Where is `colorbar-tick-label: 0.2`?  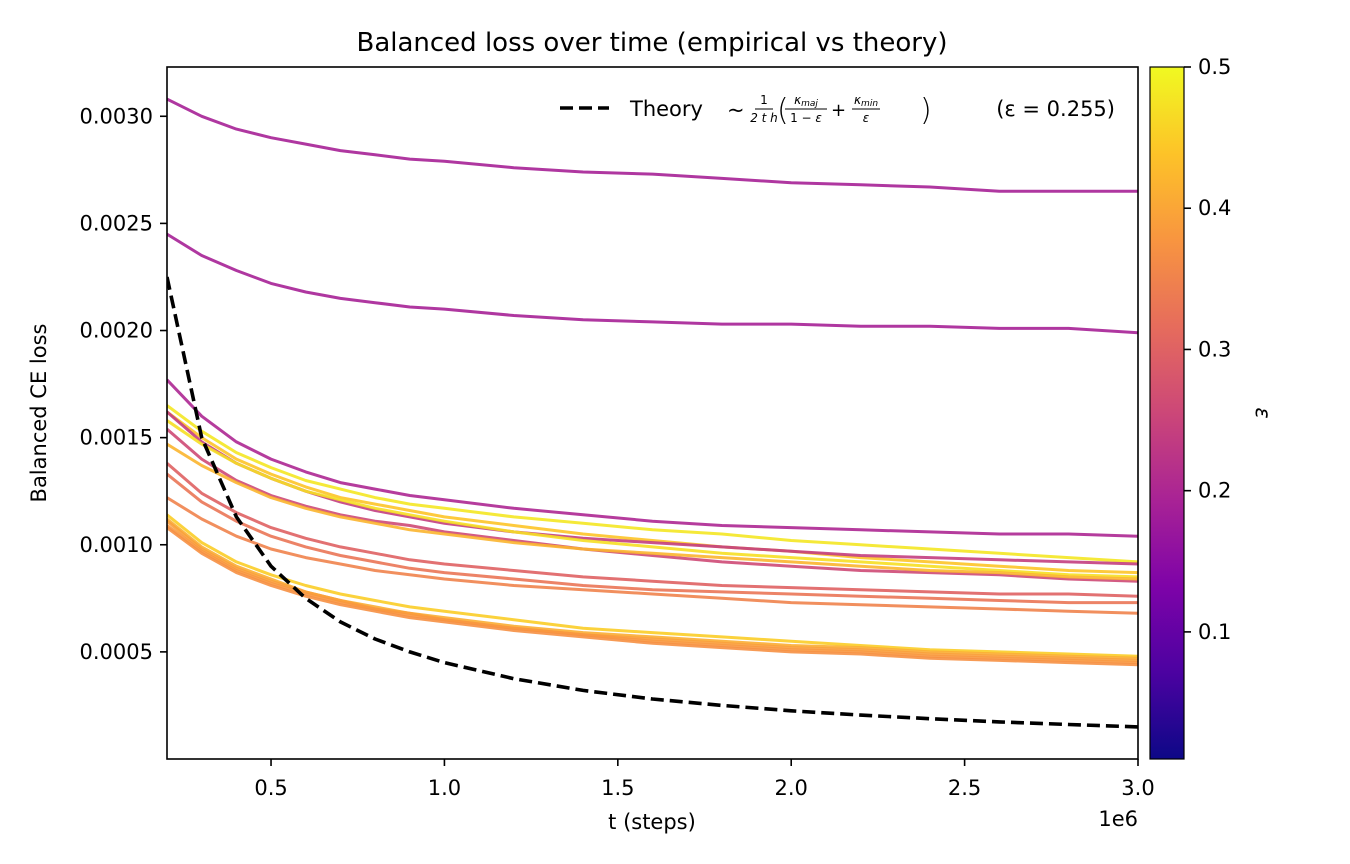
colorbar-tick-label: 0.2 is located at coordinates (1214, 491).